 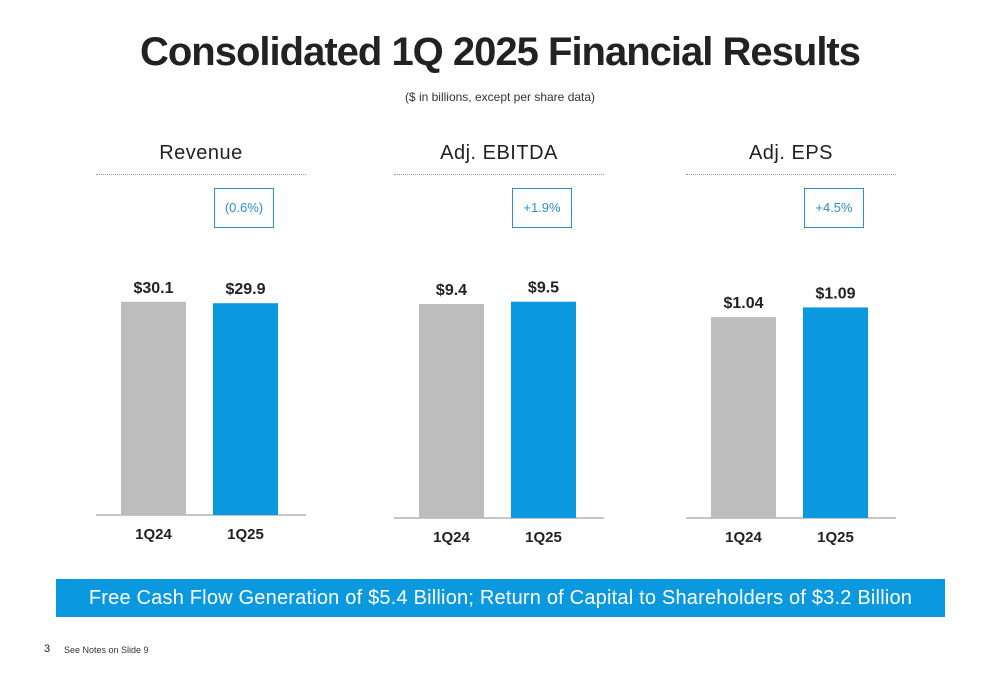 What do you see at coordinates (245, 534) in the screenshot?
I see `revenue-category-label-1q25: 1Q25` at bounding box center [245, 534].